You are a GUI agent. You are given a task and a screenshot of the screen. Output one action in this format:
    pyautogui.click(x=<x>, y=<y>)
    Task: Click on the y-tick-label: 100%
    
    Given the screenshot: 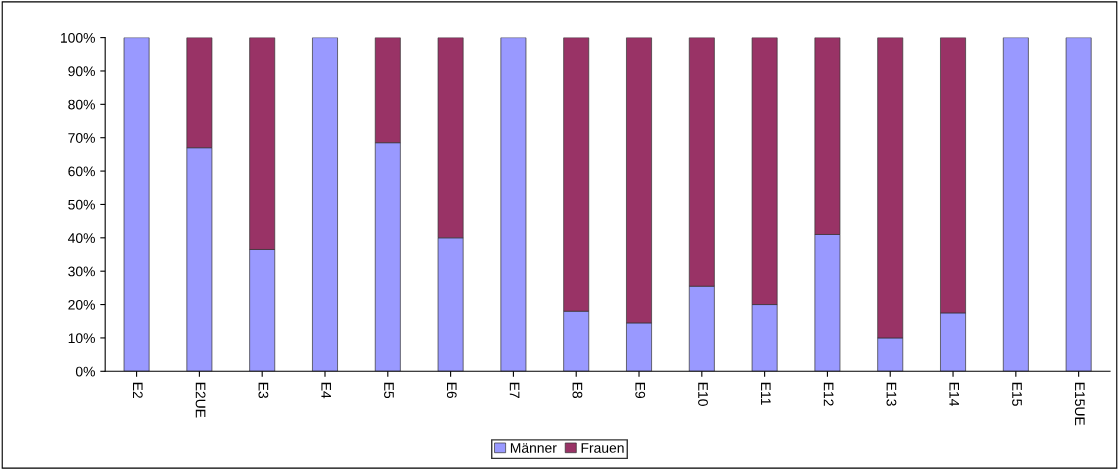 What is the action you would take?
    pyautogui.click(x=78, y=37)
    